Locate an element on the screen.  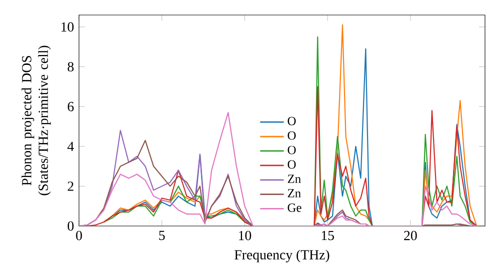
y-tick-label: 2 is located at coordinates (71, 186).